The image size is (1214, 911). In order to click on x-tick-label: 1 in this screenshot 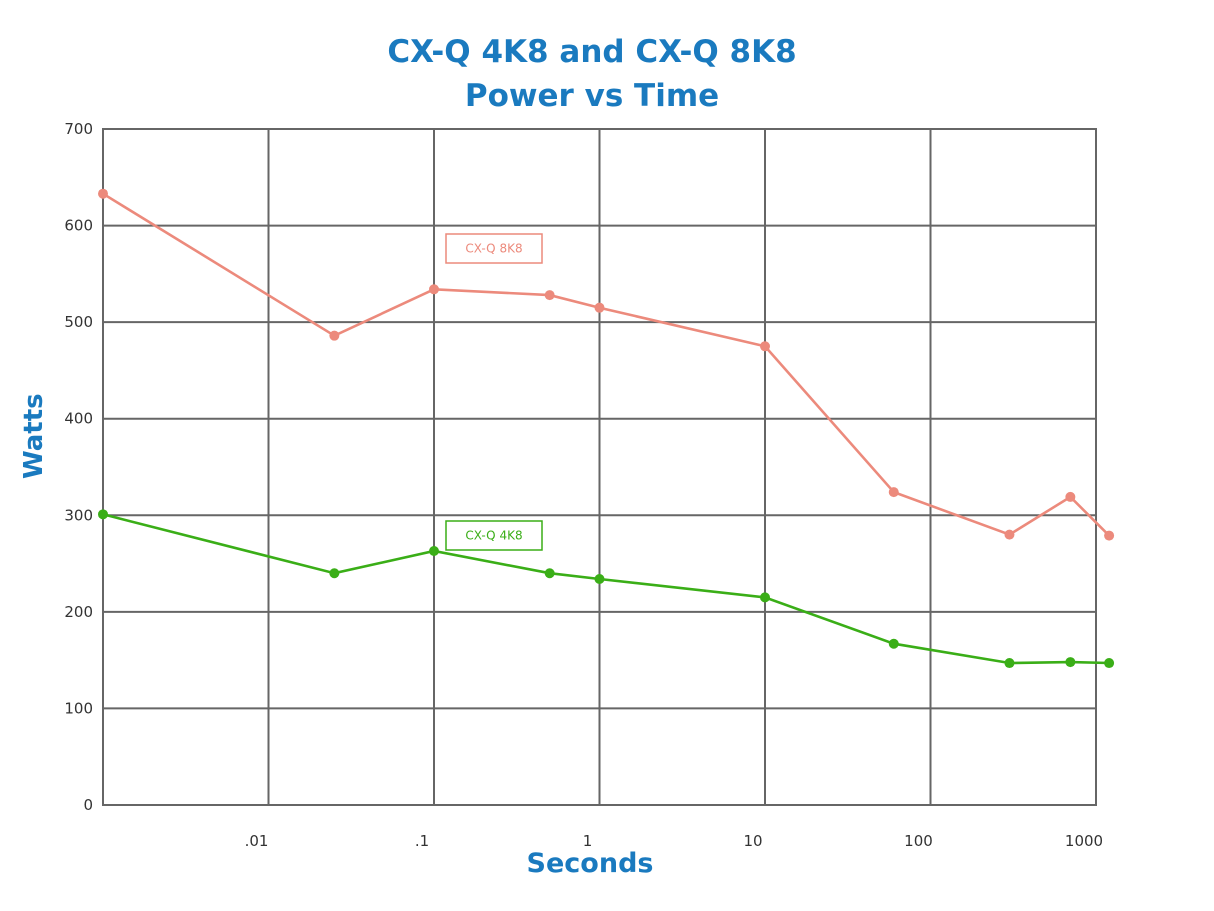, I will do `click(588, 841)`.